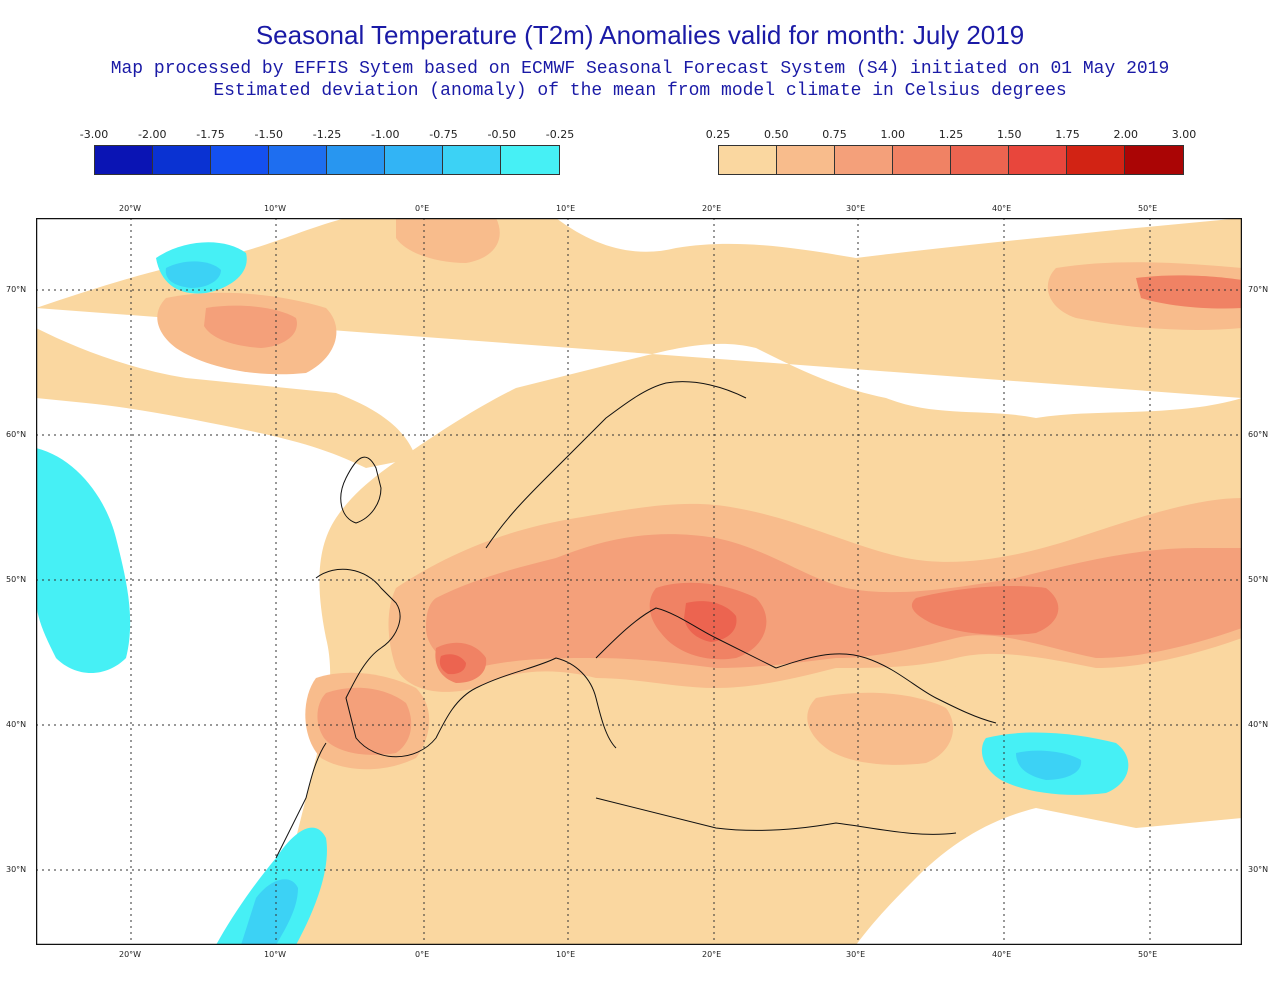 The width and height of the screenshot is (1280, 983). What do you see at coordinates (16, 869) in the screenshot?
I see `lat-tick-left-30n: 30°N` at bounding box center [16, 869].